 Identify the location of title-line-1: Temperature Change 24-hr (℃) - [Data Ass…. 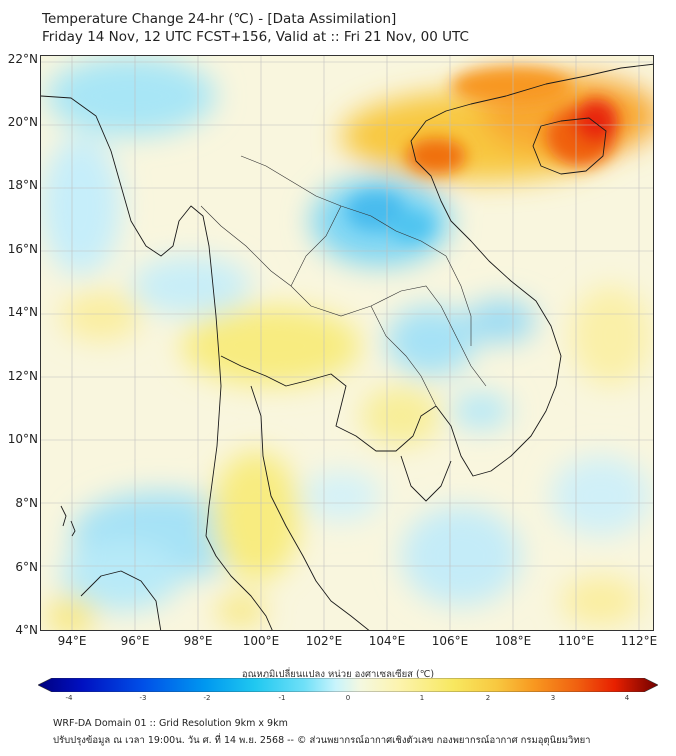
(219, 19).